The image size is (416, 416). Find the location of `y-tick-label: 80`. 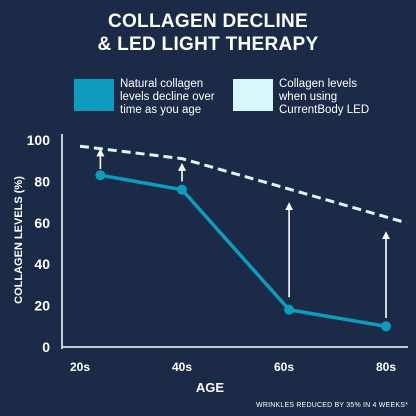

y-tick-label: 80 is located at coordinates (42, 181).